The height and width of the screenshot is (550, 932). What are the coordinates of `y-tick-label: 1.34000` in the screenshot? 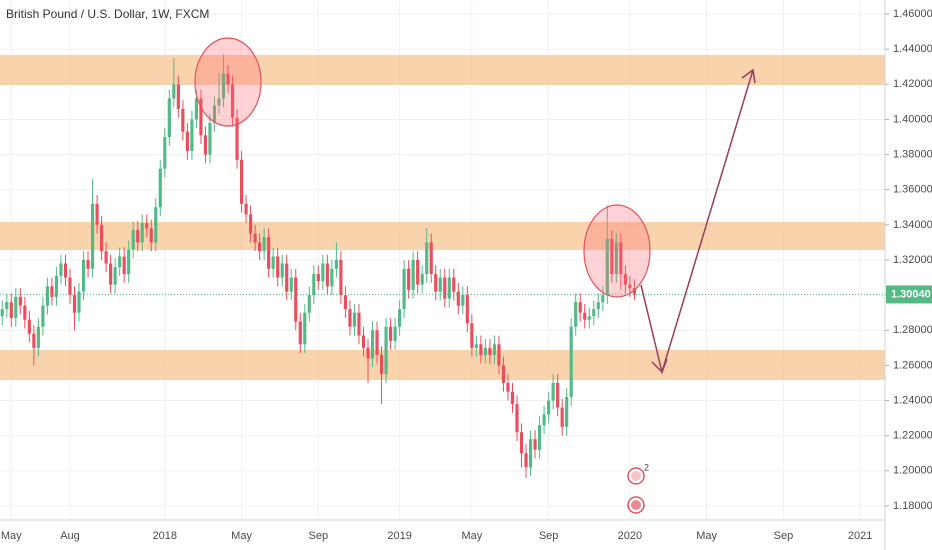 It's located at (912, 225).